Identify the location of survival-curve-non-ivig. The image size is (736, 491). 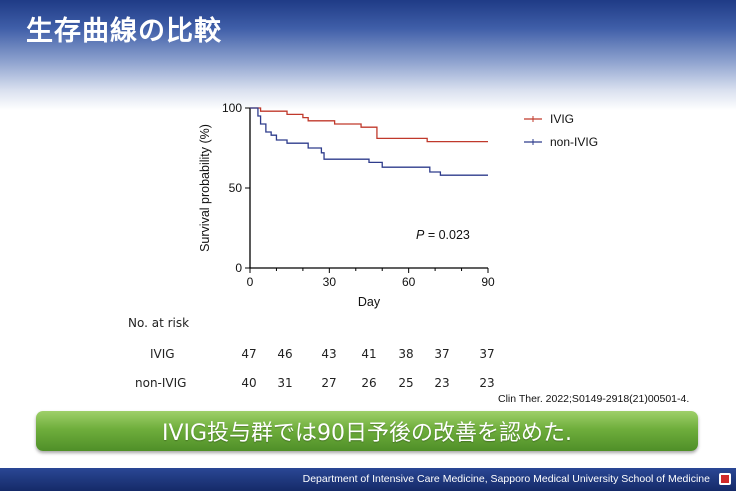
(369, 141).